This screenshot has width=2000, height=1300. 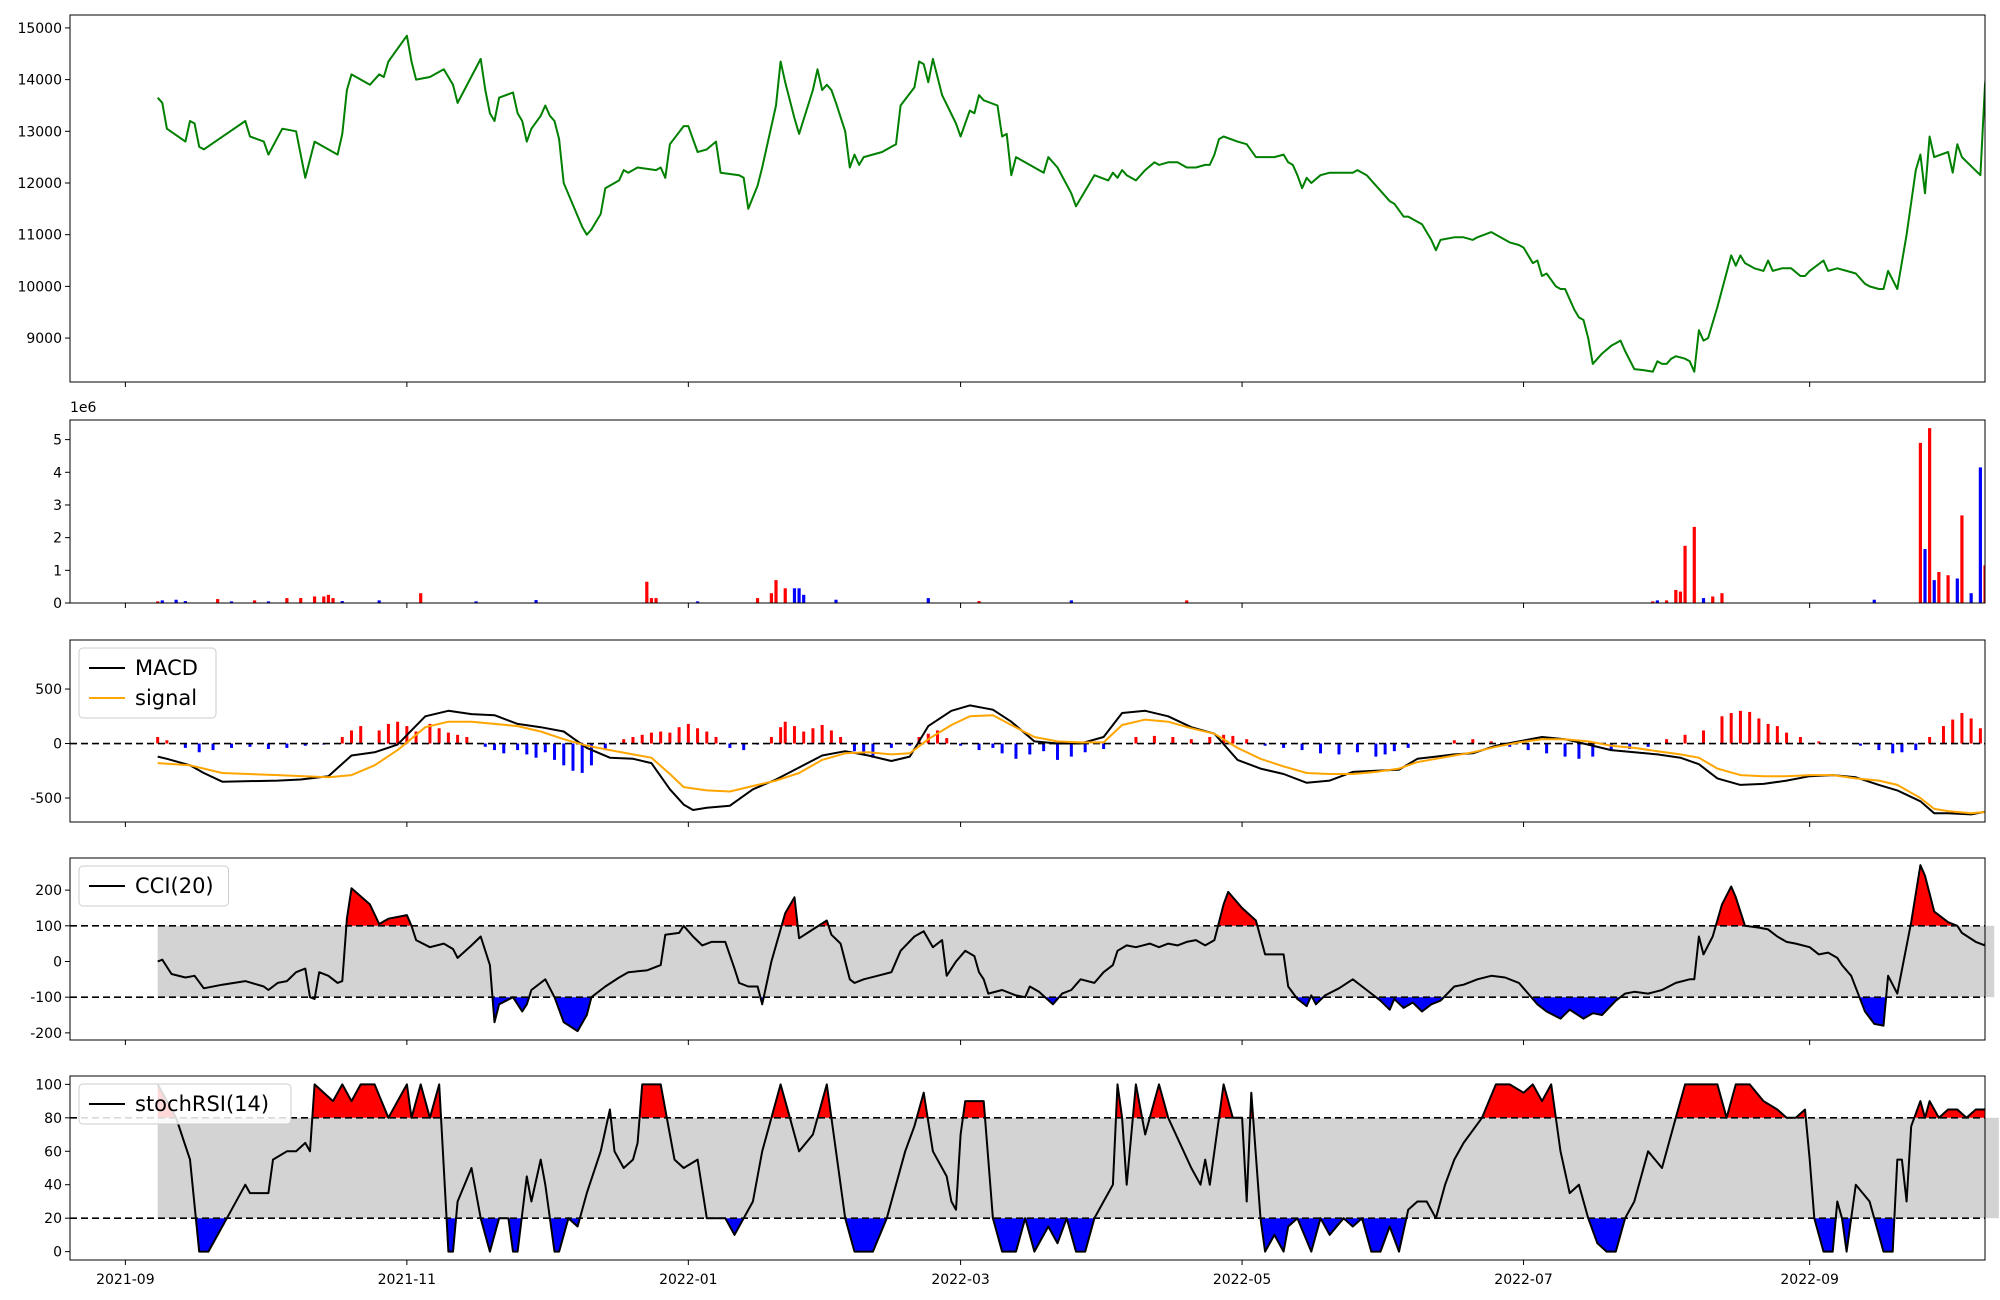 I want to click on x-tick-label: 2021-09, so click(x=125, y=1280).